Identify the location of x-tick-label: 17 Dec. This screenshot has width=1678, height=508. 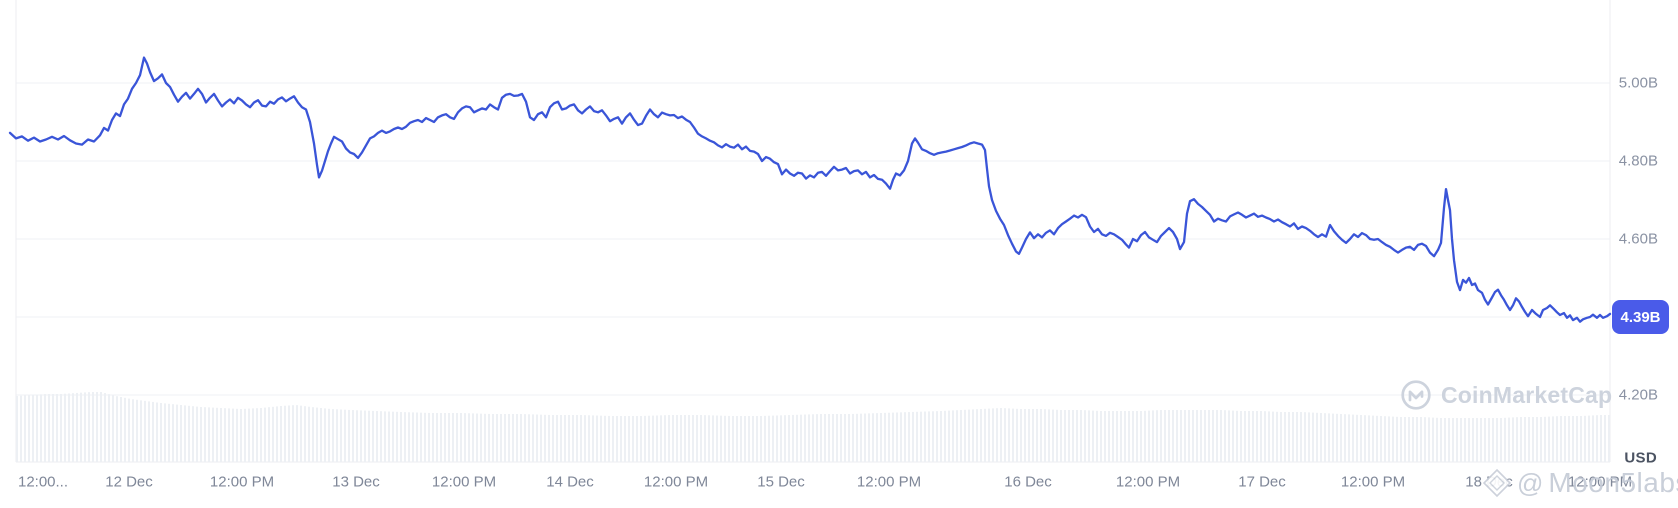
(1262, 482).